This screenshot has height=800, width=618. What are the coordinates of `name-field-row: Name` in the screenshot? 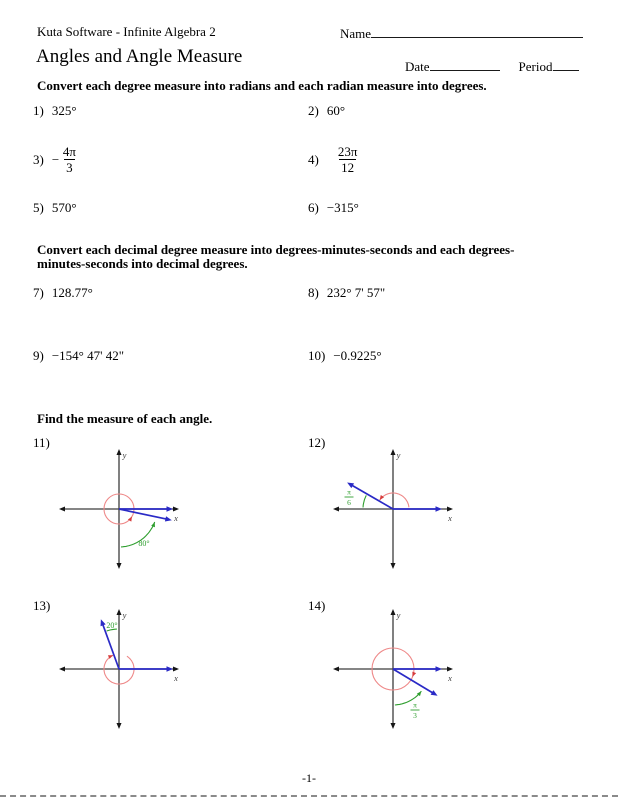 It's located at (462, 32).